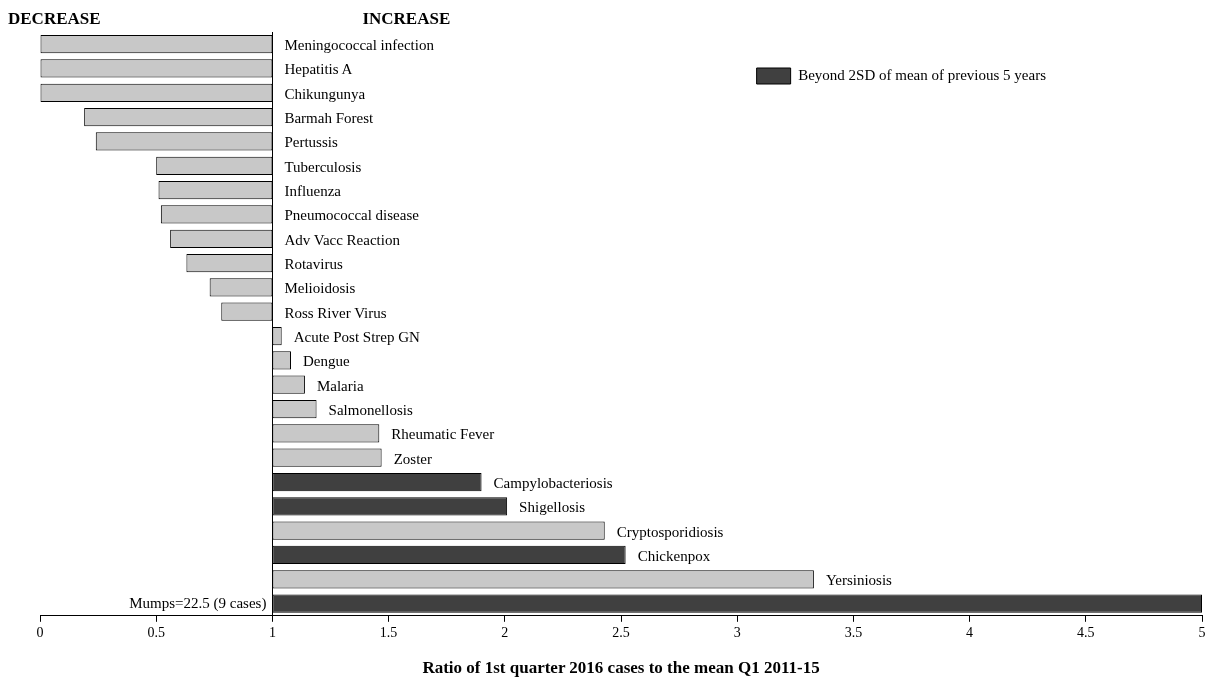  Describe the element at coordinates (54, 19) in the screenshot. I see `text: DECREASE` at that location.